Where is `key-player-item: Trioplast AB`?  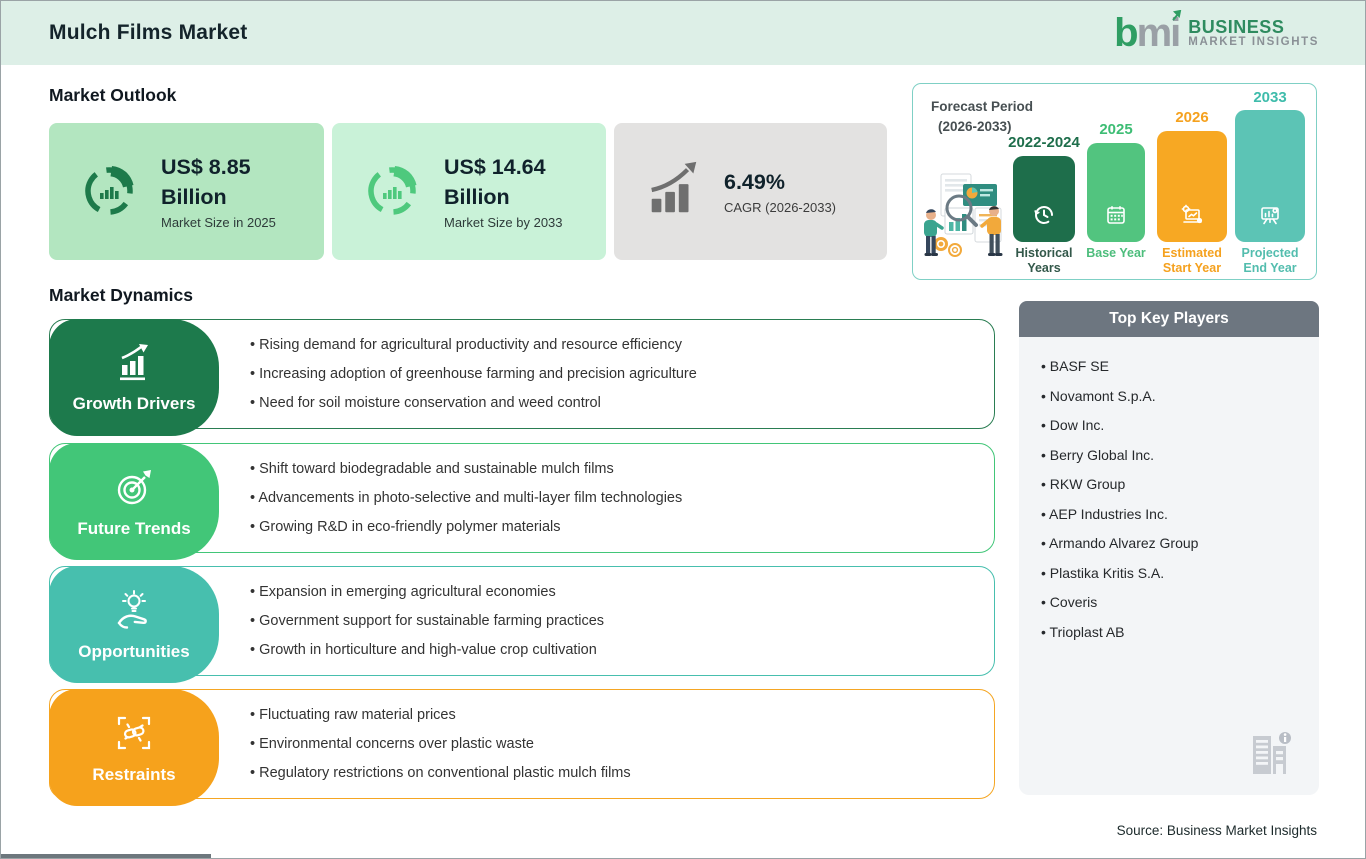
key-player-item: Trioplast AB is located at coordinates (1180, 632).